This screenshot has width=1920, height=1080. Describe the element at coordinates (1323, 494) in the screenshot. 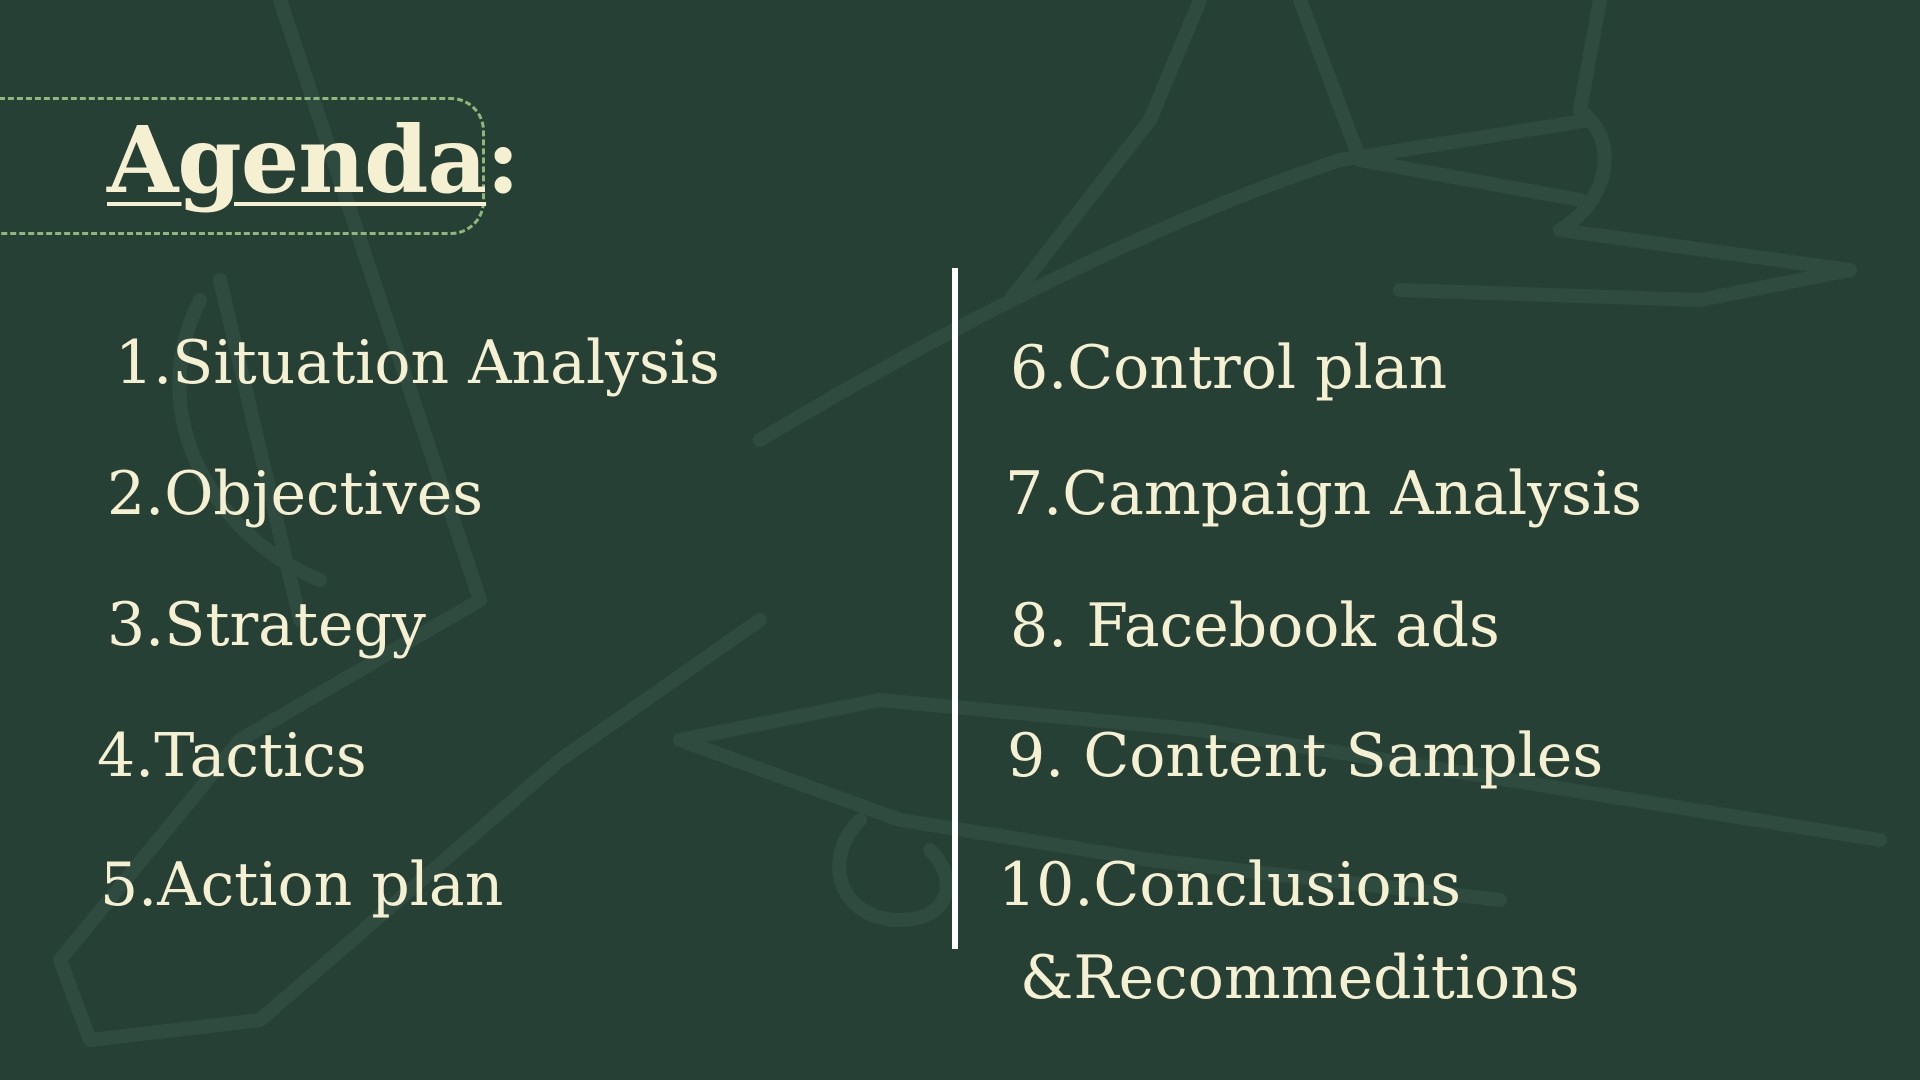

I see `agenda-item-7: 7.Campaign Analysis` at that location.